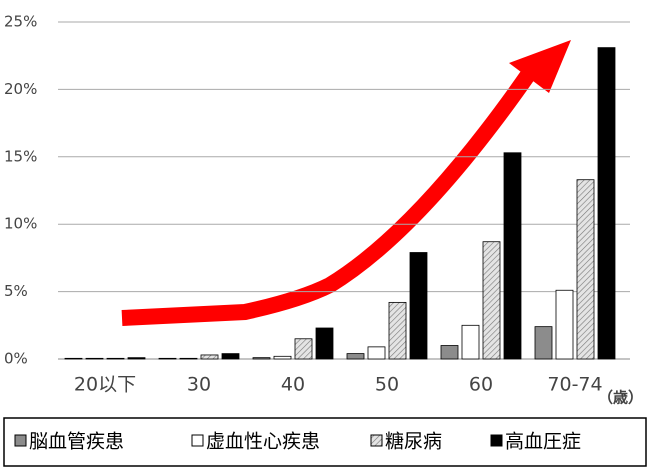 The width and height of the screenshot is (651, 472). I want to click on x-tick-label: 30, so click(199, 385).